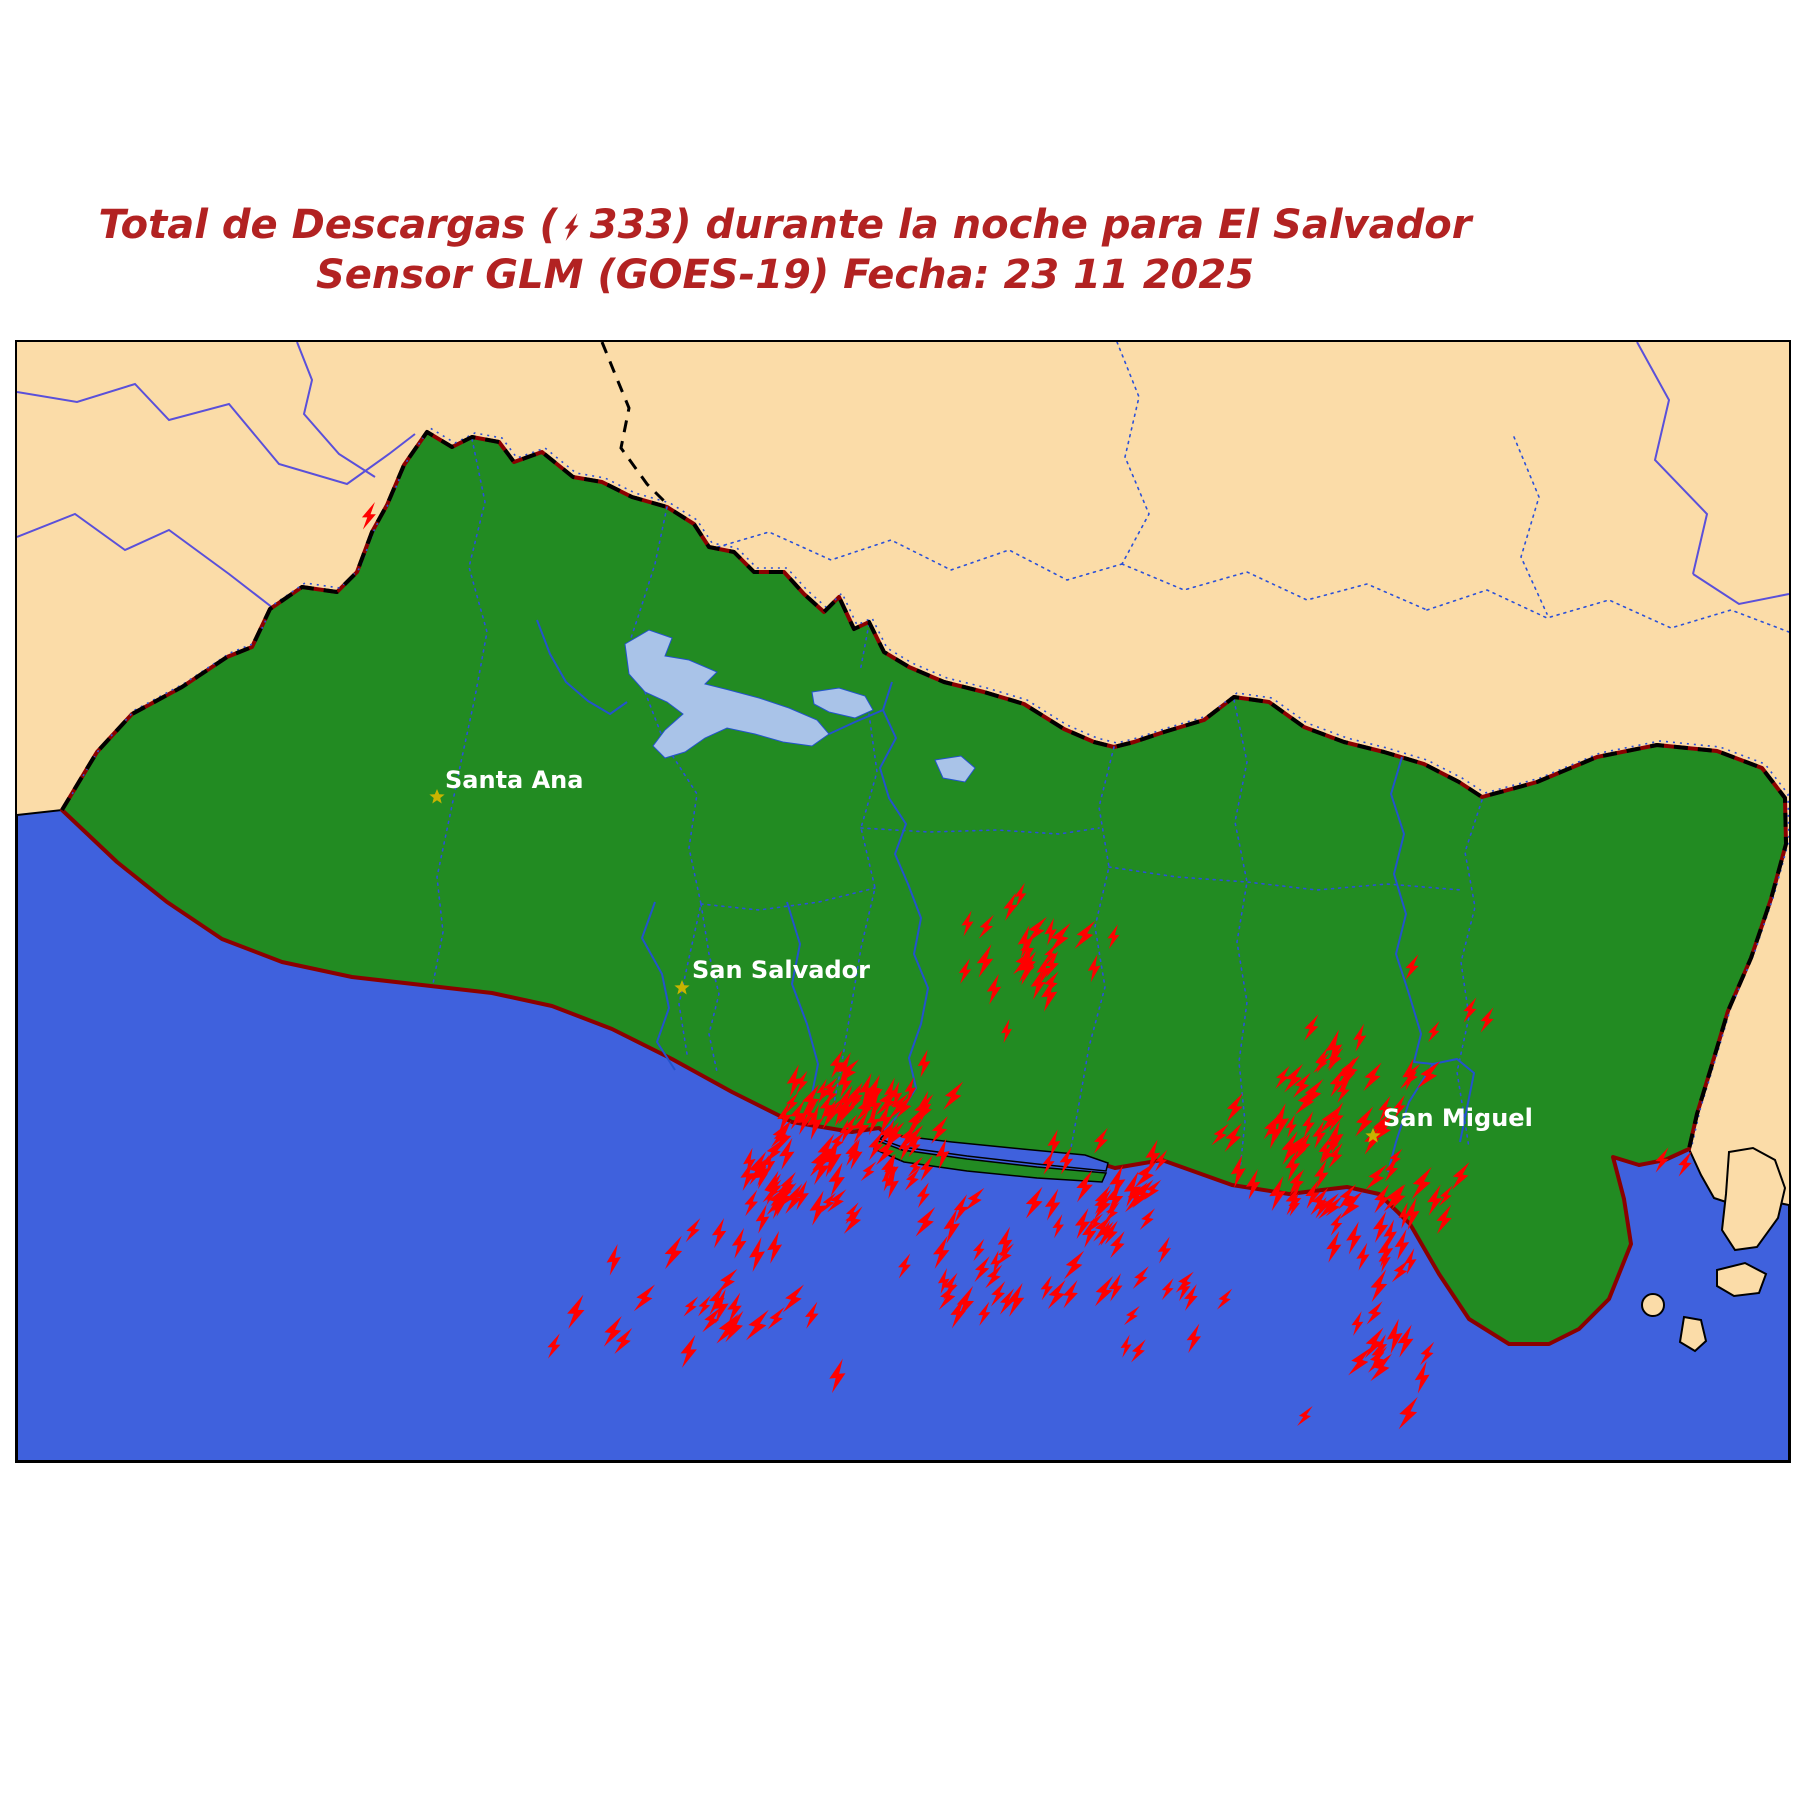 This screenshot has width=1800, height=1800. Describe the element at coordinates (1373, 1135) in the screenshot. I see `city-star-icon` at that location.